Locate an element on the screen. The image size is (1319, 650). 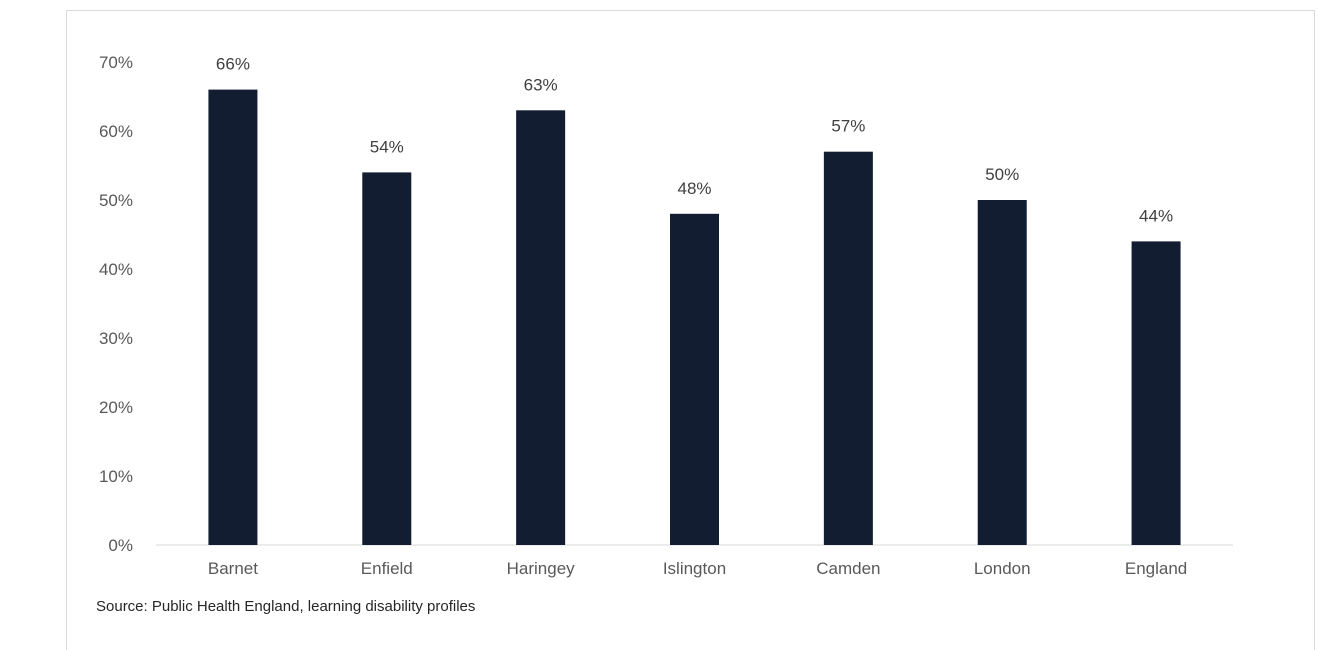
data-label: 50% is located at coordinates (1002, 174).